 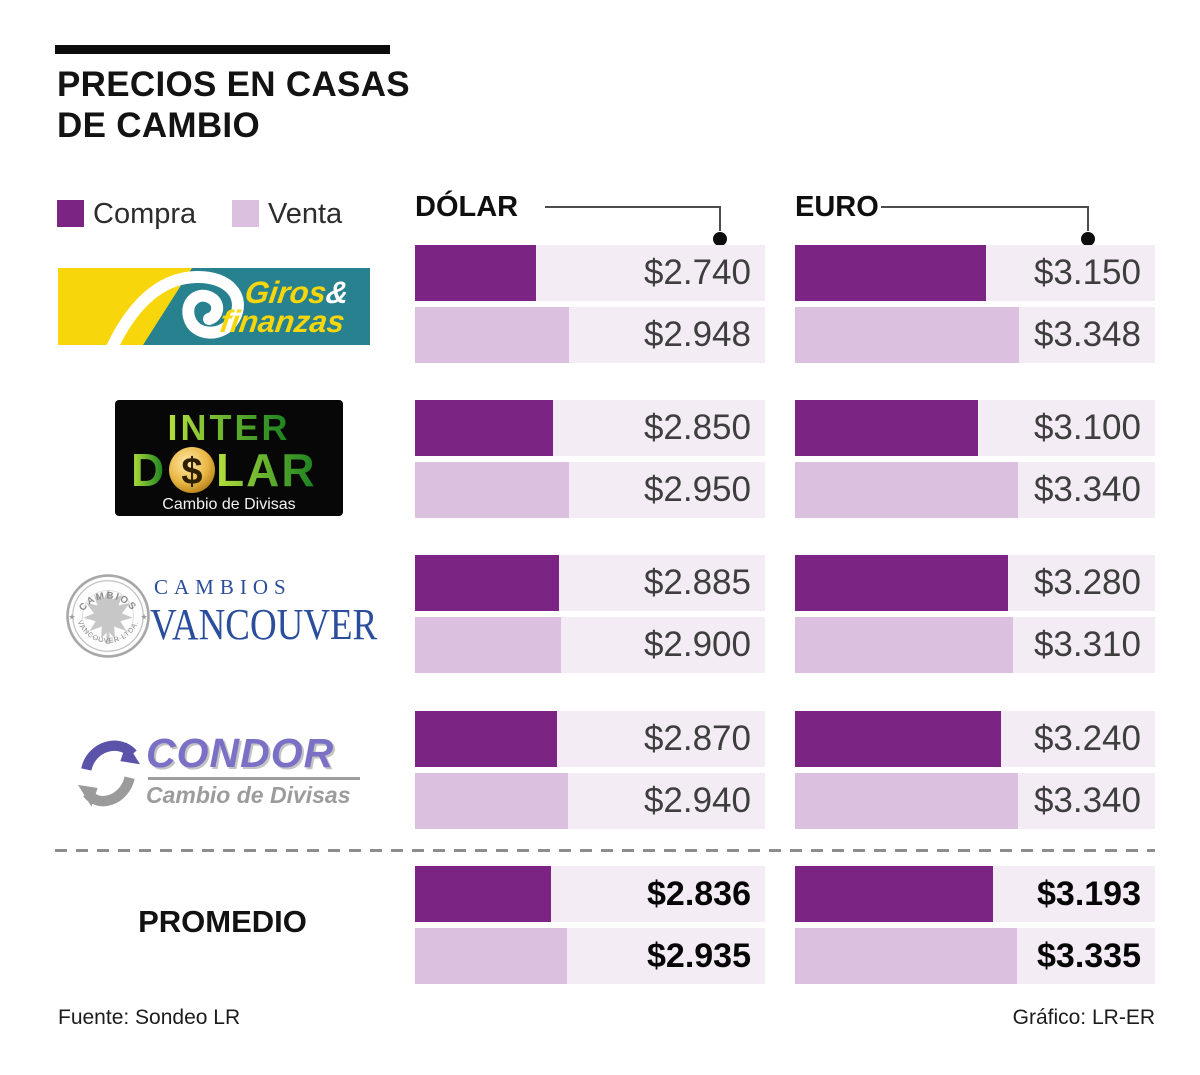 I want to click on bar-condor-euro-compra: $3.240, so click(x=975, y=739).